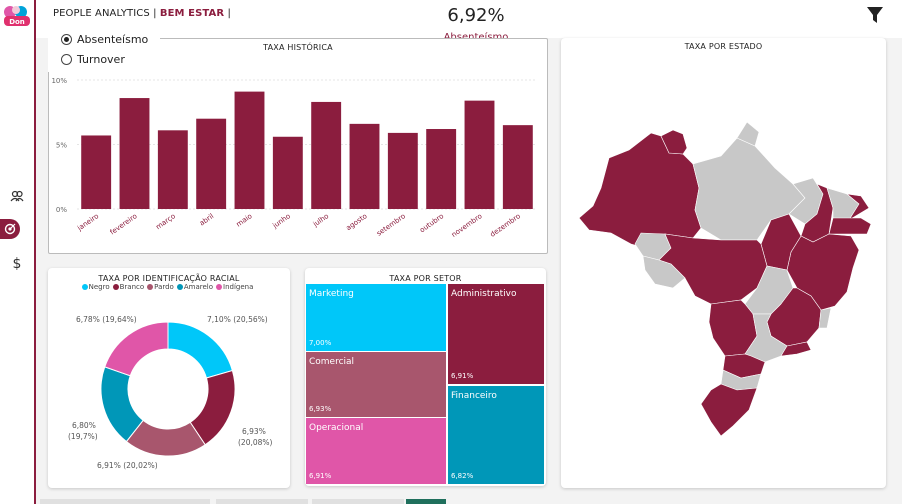 The width and height of the screenshot is (902, 504). I want to click on treemap-value-financeiro: 6,82%, so click(462, 476).